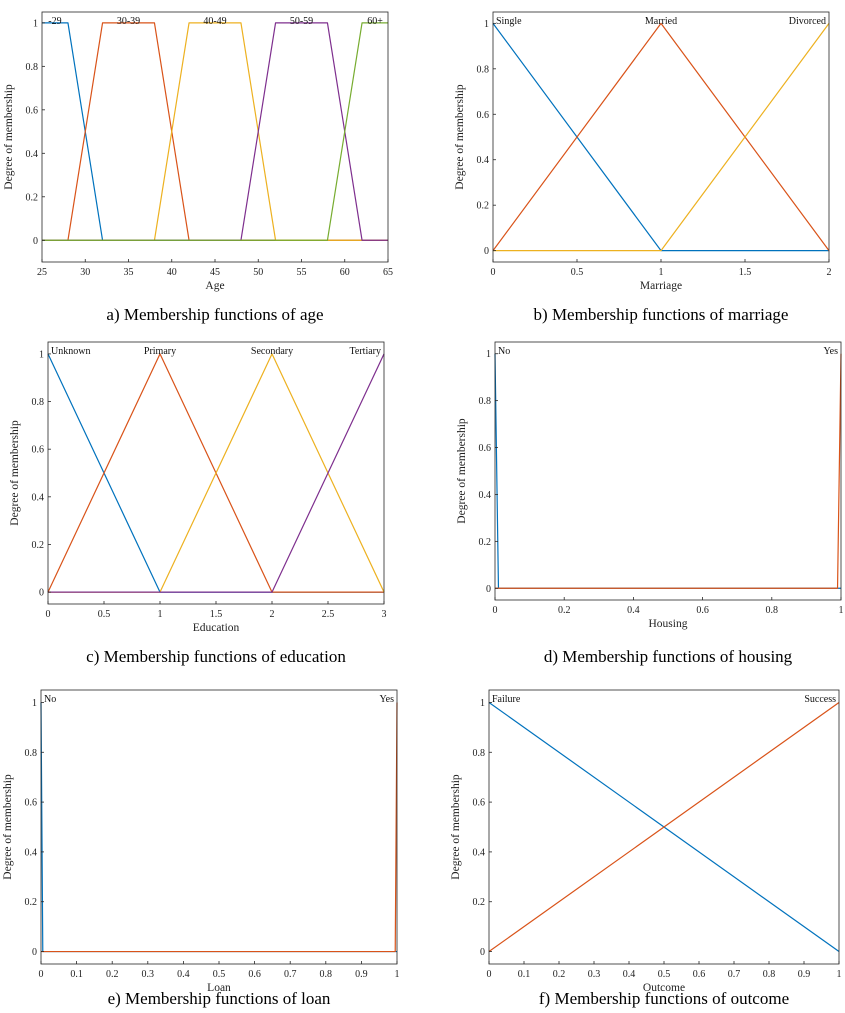  I want to click on x-tick-label: 50, so click(258, 272).